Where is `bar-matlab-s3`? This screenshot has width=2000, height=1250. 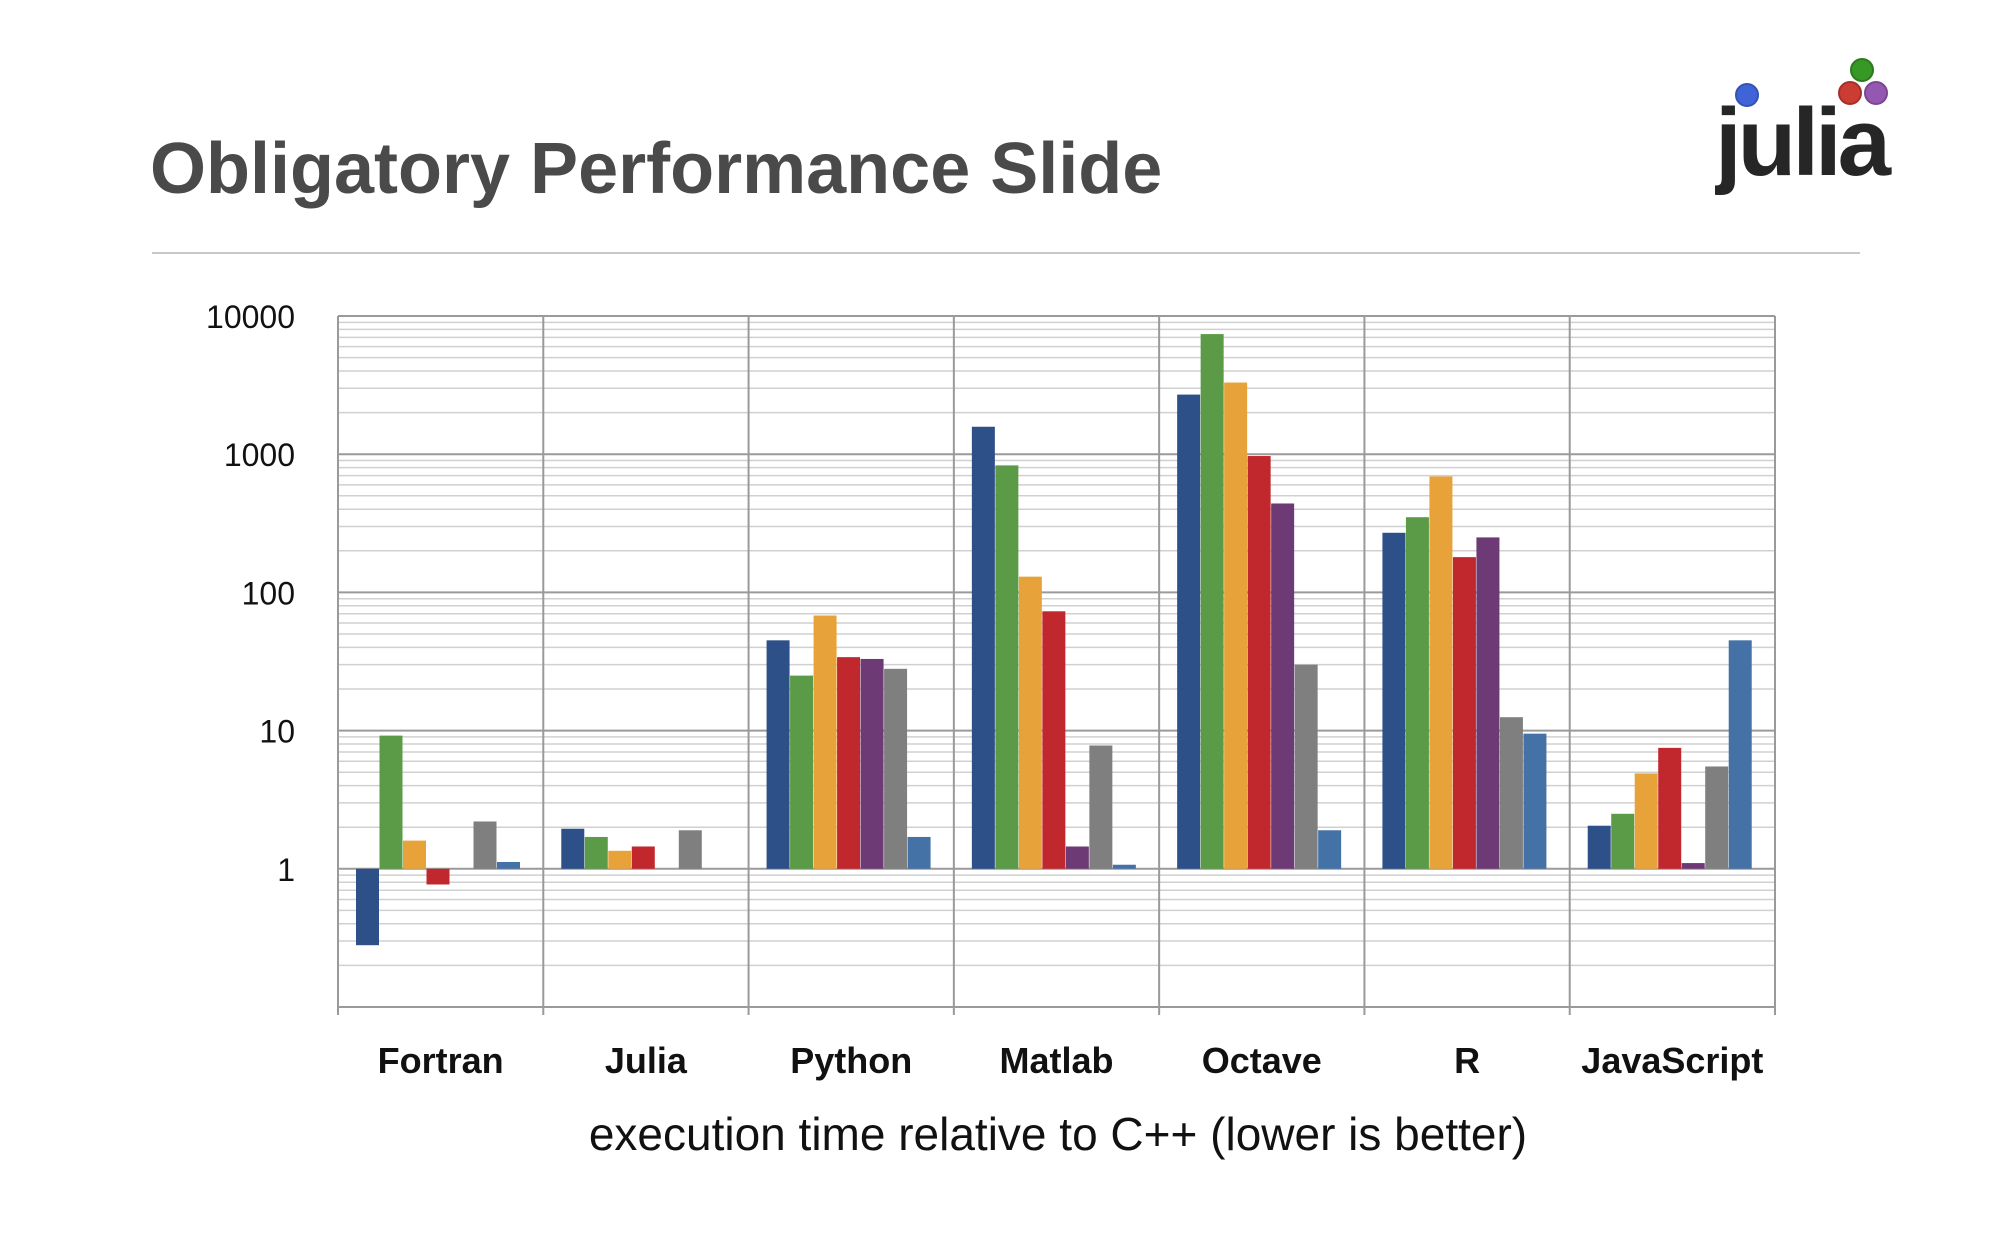
bar-matlab-s3 is located at coordinates (1030, 722).